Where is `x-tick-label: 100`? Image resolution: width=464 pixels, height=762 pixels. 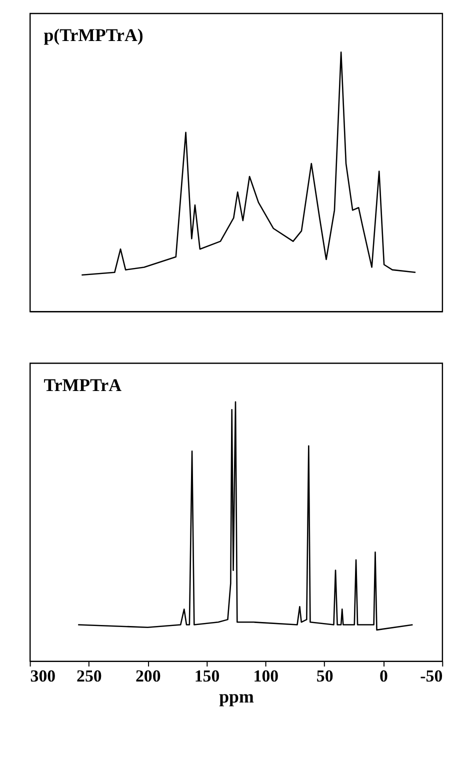 x-tick-label: 100 is located at coordinates (266, 676).